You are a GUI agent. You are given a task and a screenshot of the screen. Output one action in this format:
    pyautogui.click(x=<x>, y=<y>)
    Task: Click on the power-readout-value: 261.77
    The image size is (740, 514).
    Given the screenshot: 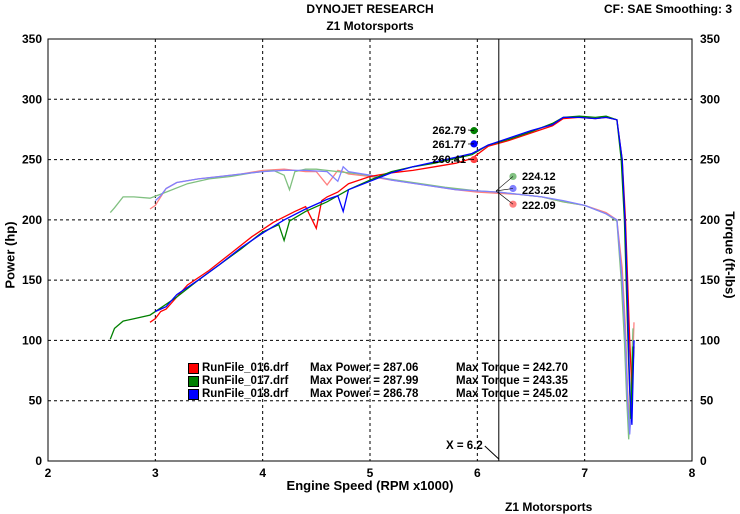 What is the action you would take?
    pyautogui.click(x=449, y=145)
    